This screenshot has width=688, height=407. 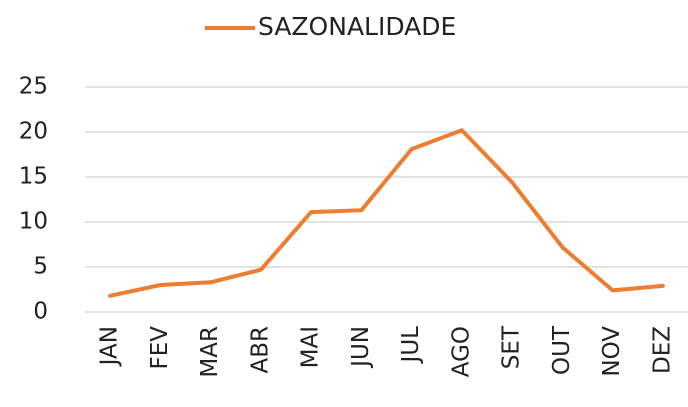 What do you see at coordinates (33, 177) in the screenshot?
I see `y-tick-label: 15` at bounding box center [33, 177].